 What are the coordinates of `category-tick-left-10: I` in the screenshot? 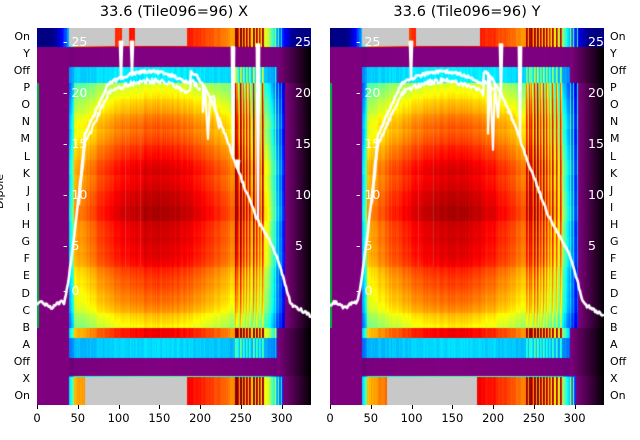 It's located at (28, 207).